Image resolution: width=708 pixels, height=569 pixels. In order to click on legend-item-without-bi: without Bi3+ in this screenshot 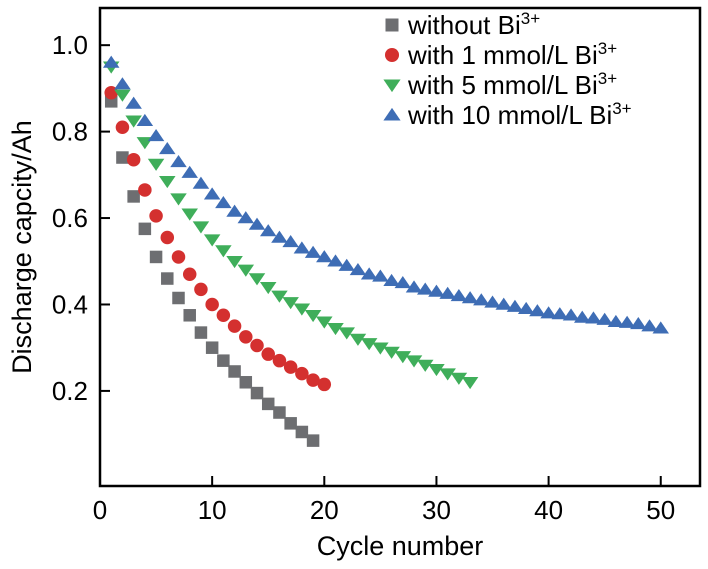, I will do `click(462, 24)`.